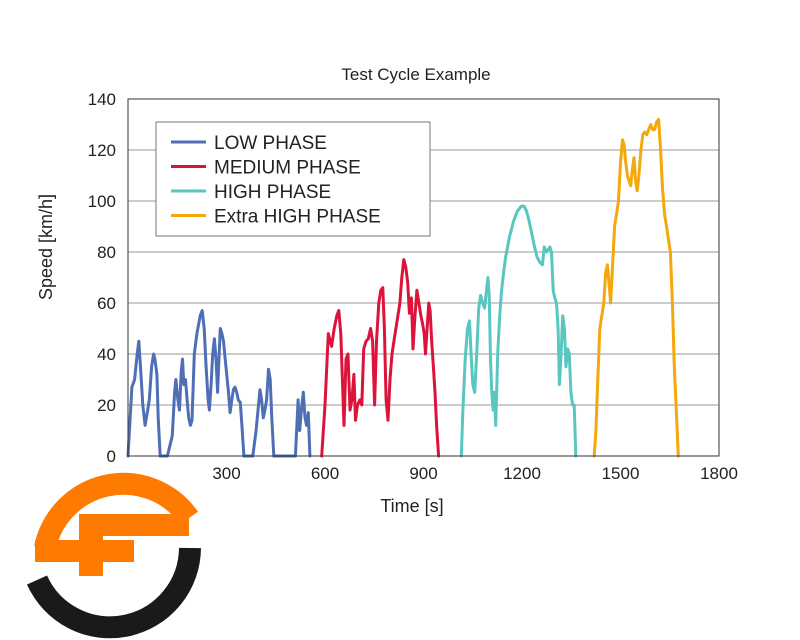 Image resolution: width=800 pixels, height=640 pixels. What do you see at coordinates (297, 217) in the screenshot?
I see `legend-label-4: Extra HIGH PHASE` at bounding box center [297, 217].